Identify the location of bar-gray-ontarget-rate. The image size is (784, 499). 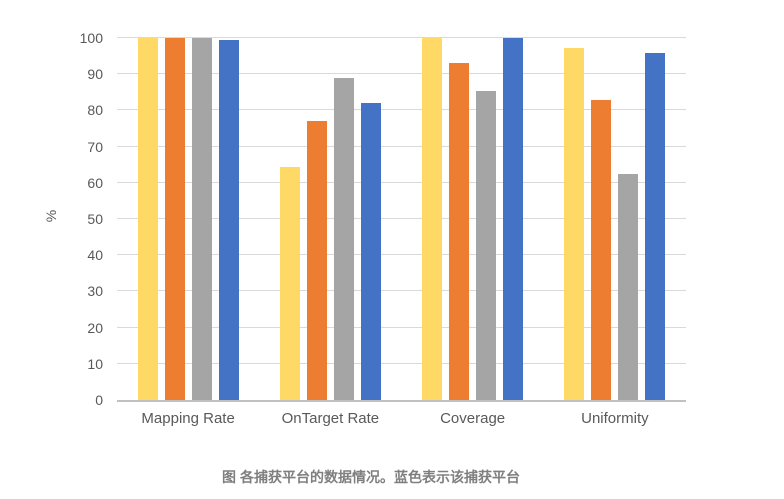
(343, 238).